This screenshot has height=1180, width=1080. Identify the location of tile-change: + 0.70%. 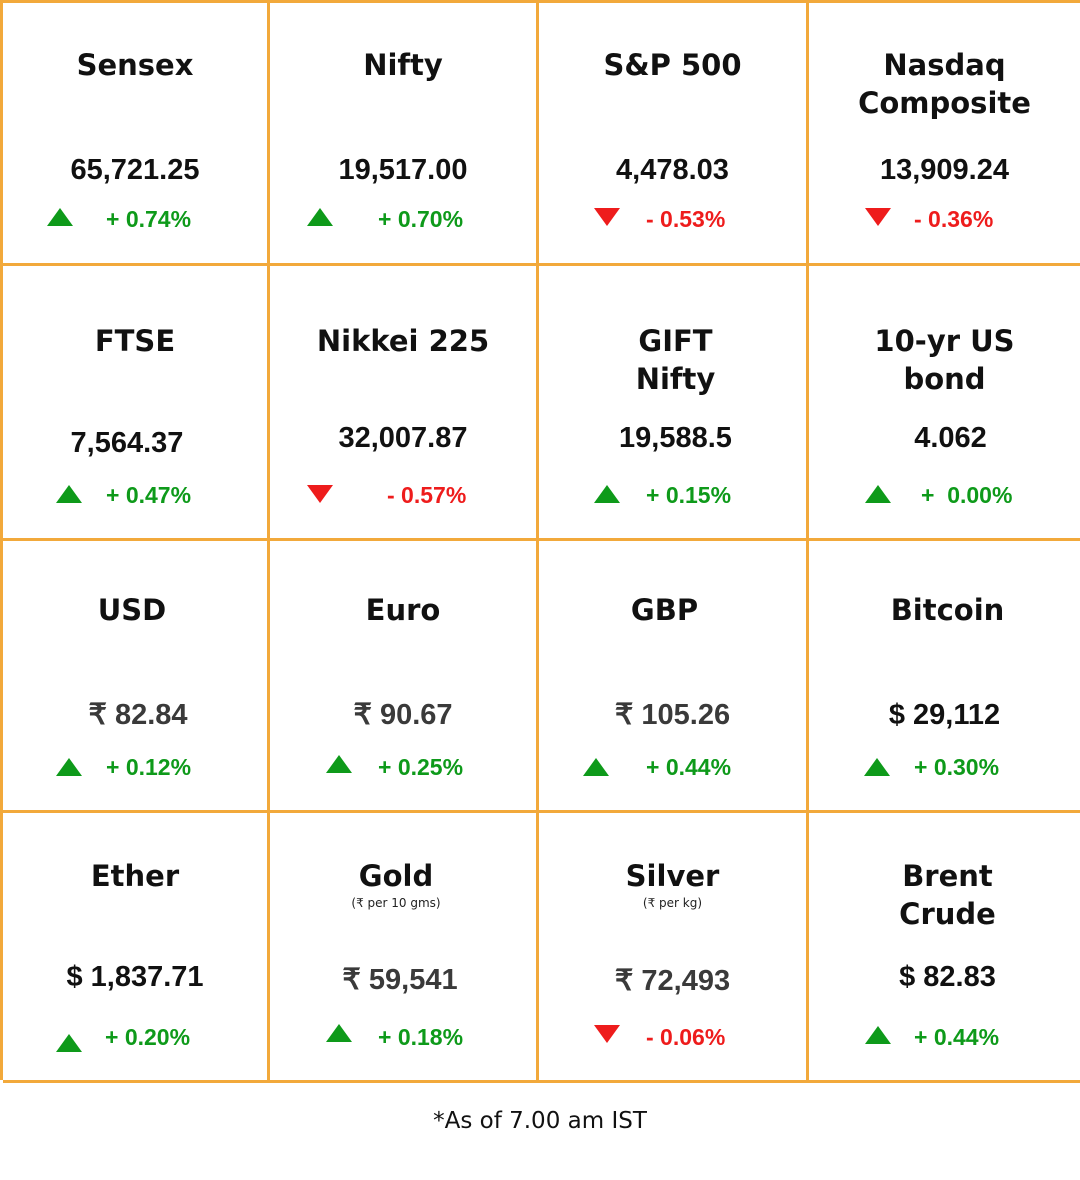
(421, 219).